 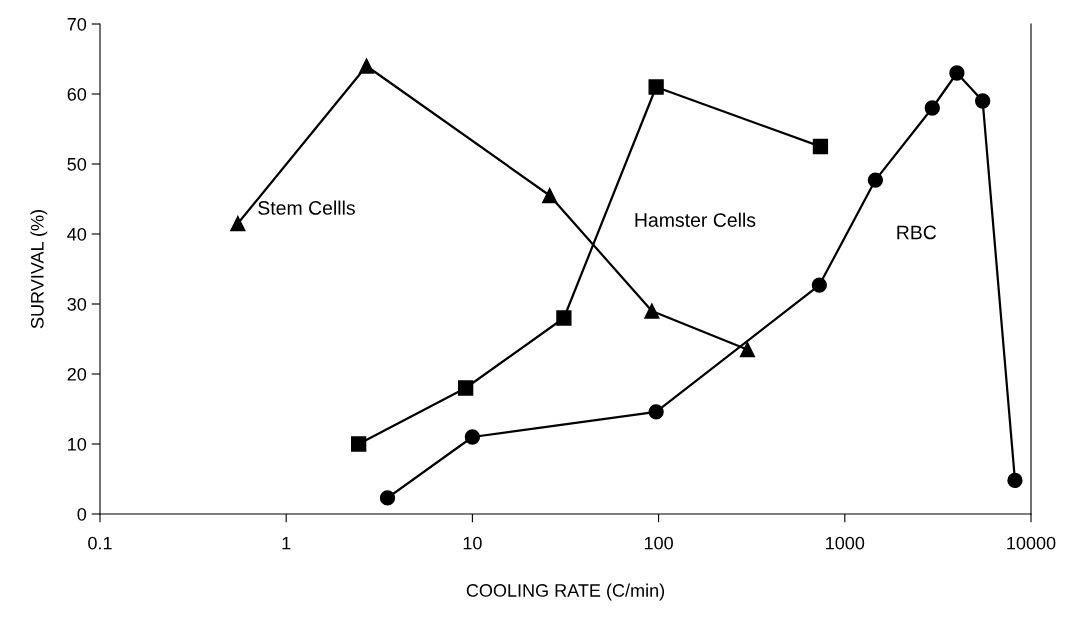 What do you see at coordinates (77, 94) in the screenshot?
I see `y-tick-label: 60` at bounding box center [77, 94].